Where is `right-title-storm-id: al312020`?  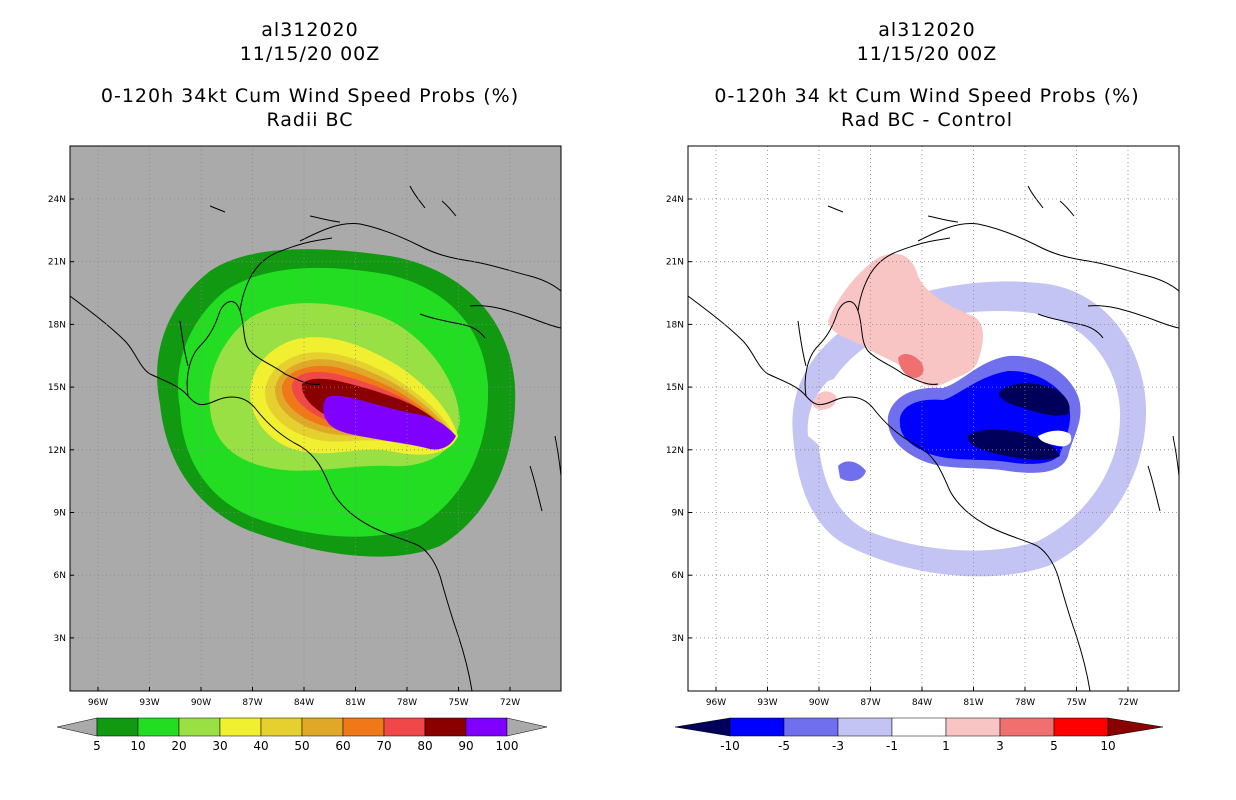
right-title-storm-id: al312020 is located at coordinates (927, 30).